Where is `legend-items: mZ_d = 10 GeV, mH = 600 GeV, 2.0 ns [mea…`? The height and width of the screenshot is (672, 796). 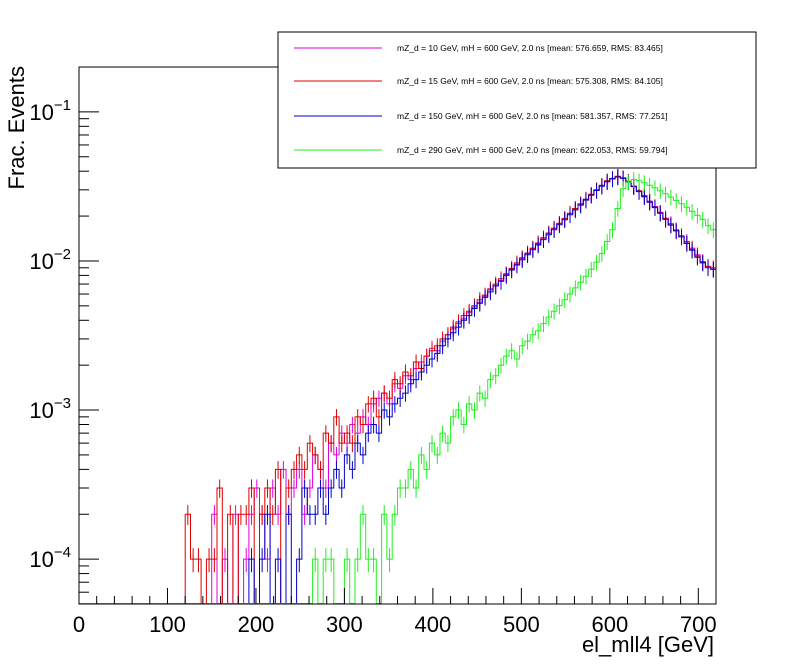
legend-items: mZ_d = 10 GeV, mH = 600 GeV, 2.0 ns [mea… is located at coordinates (481, 99).